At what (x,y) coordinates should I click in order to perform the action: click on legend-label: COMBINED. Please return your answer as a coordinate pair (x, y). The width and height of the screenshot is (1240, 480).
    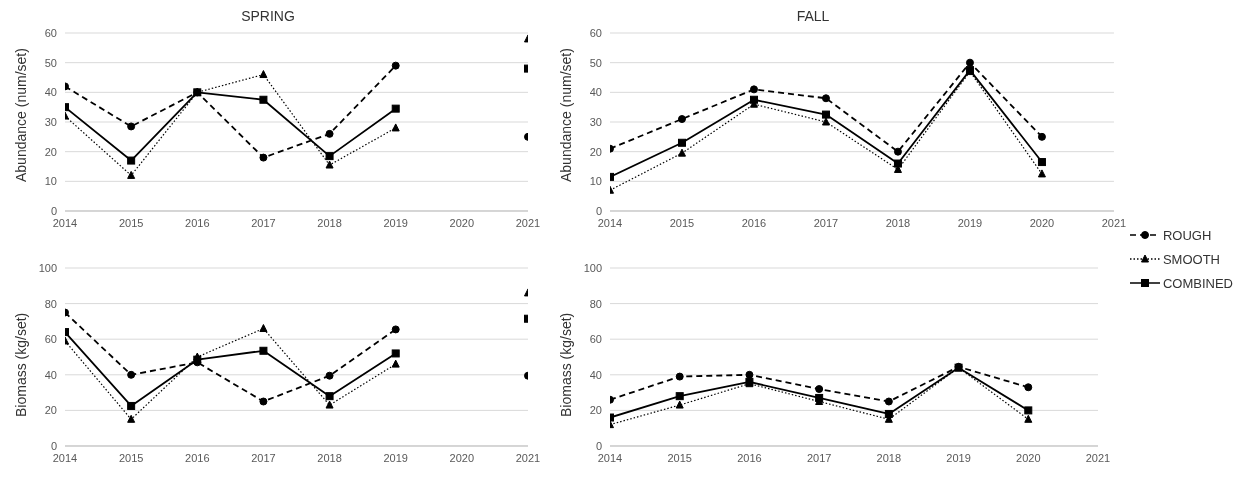
    Looking at the image, I should click on (1197, 283).